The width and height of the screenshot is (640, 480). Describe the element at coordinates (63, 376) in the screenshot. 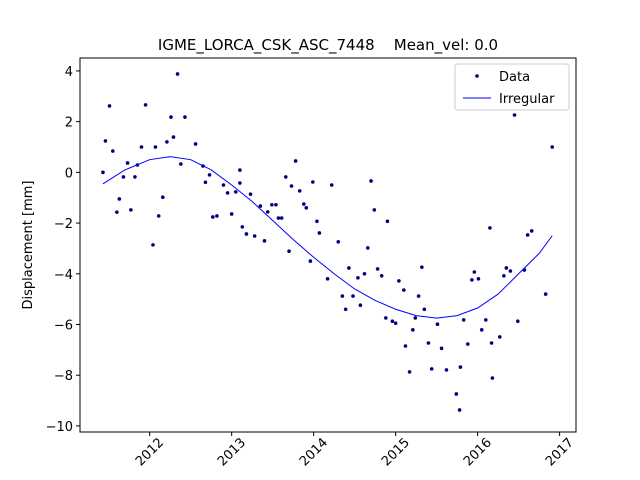

I see `y-tick-label: −8` at that location.